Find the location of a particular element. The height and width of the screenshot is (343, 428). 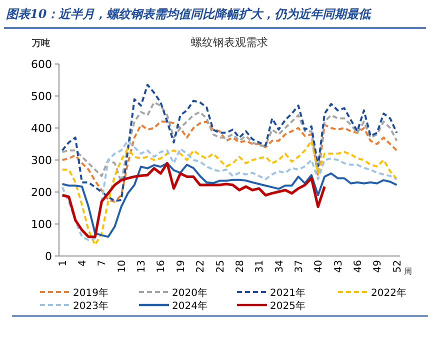

x-tick-label: 49 is located at coordinates (378, 266).